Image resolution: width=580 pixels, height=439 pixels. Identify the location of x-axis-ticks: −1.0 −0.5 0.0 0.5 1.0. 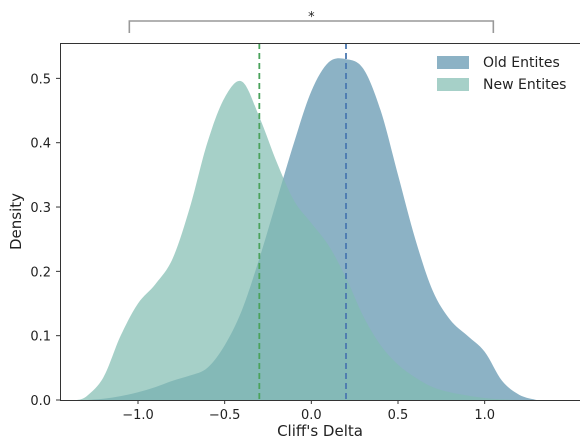
(308, 411).